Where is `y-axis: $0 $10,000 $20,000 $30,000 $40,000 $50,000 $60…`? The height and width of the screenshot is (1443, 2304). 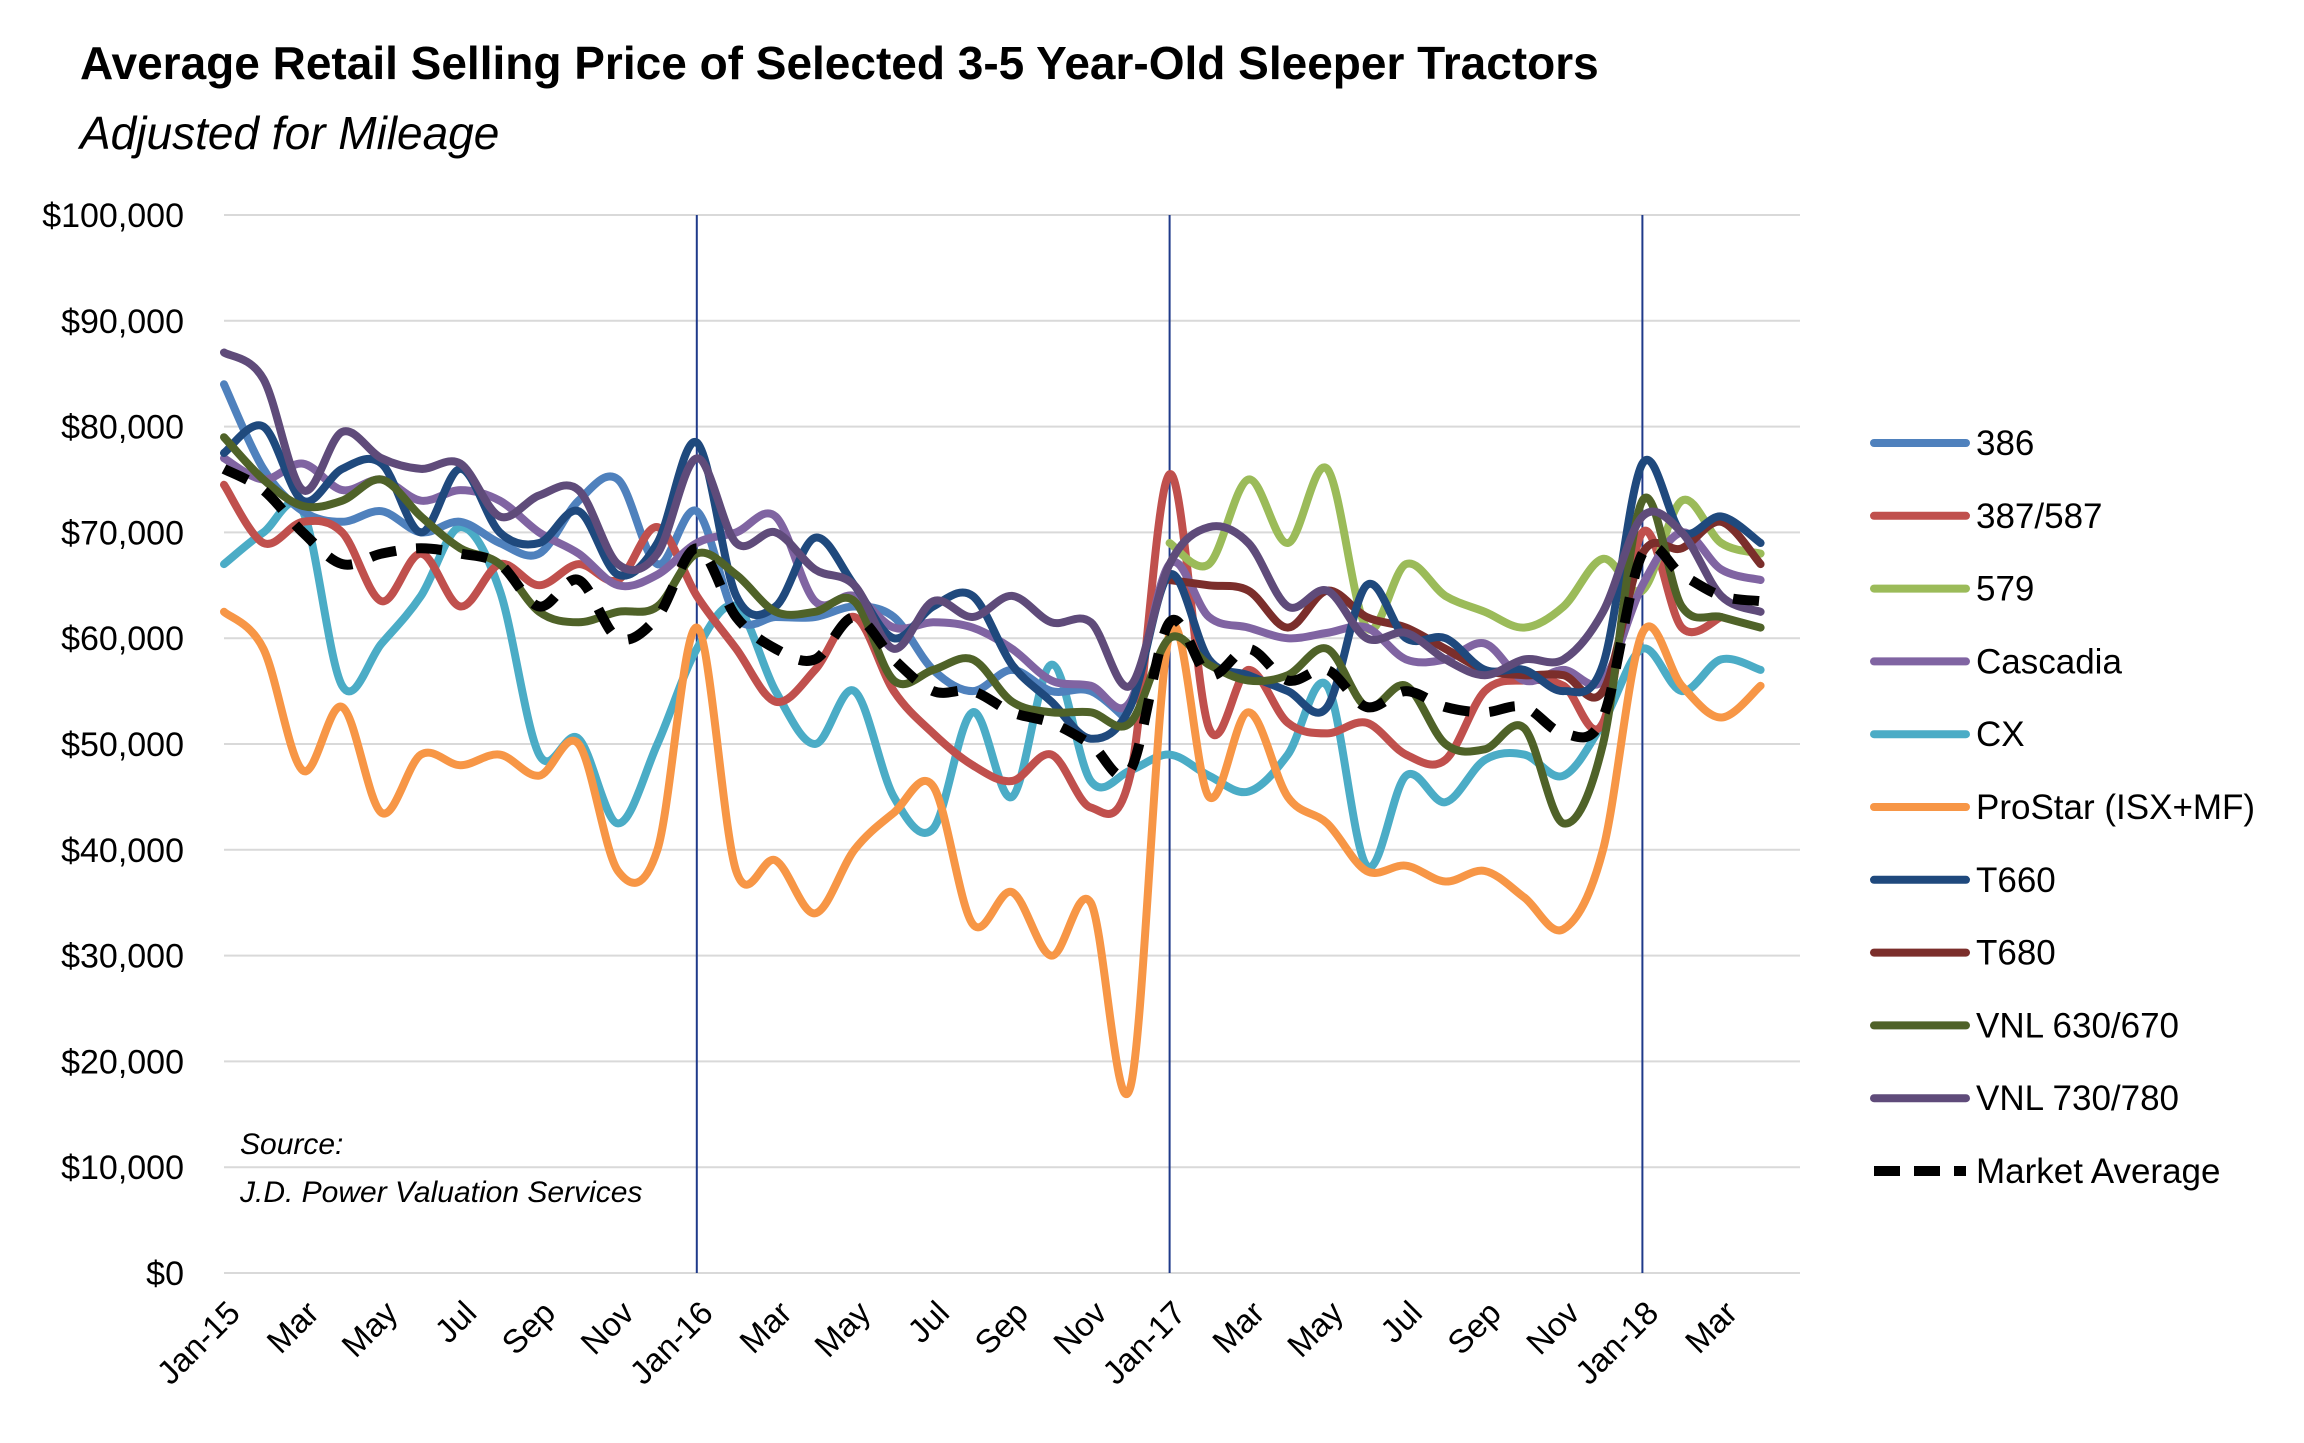
y-axis: $0 $10,000 $20,000 $30,000 $40,000 $50,000 $60… is located at coordinates (113, 745).